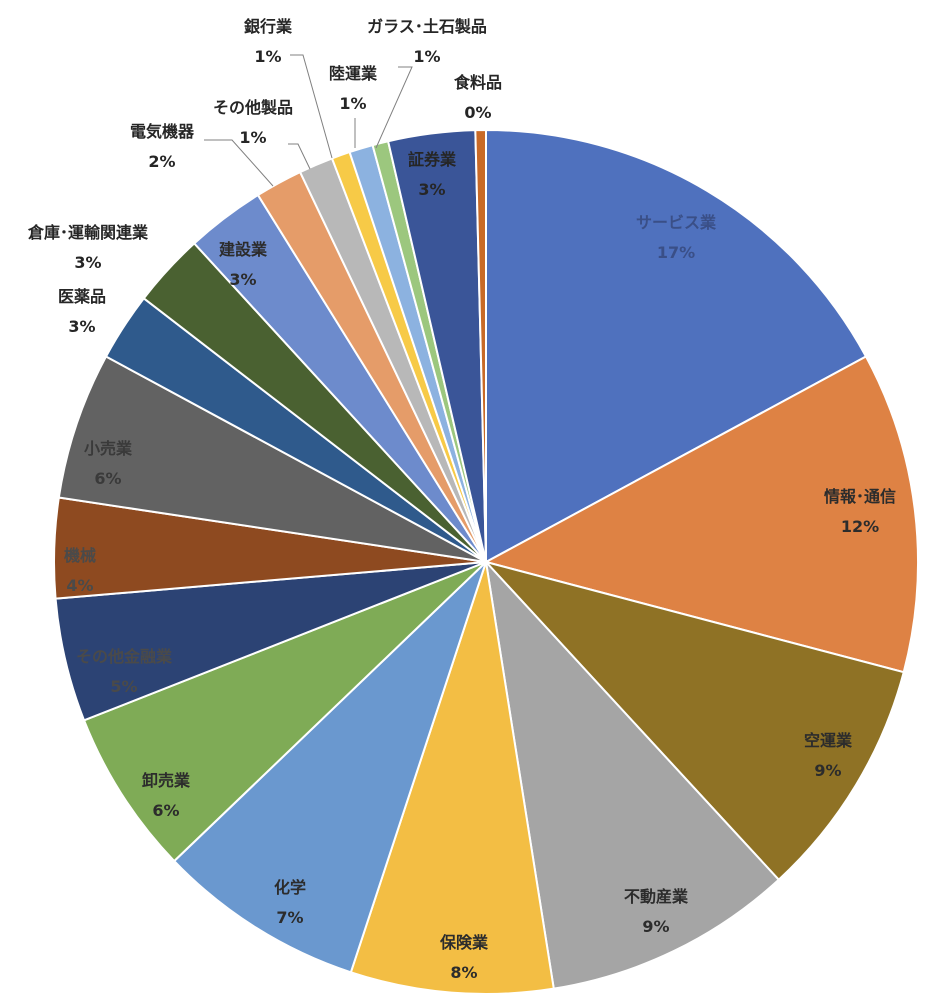 The image size is (930, 1008). What do you see at coordinates (242, 279) in the screenshot?
I see `slice-percent-13: 3%` at bounding box center [242, 279].